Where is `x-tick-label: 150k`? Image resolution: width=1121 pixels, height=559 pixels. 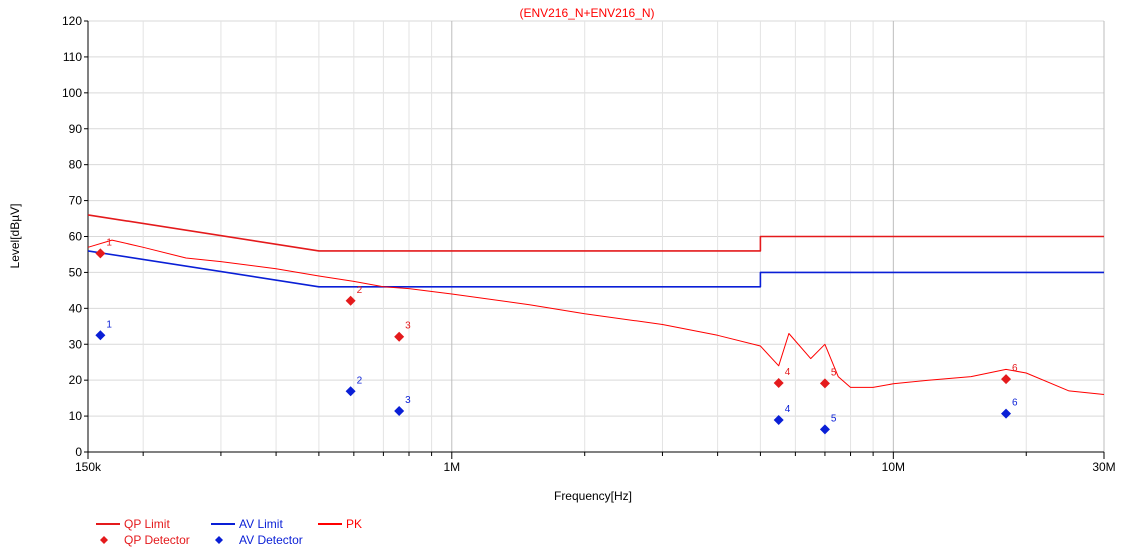 x-tick-label: 150k is located at coordinates (88, 467).